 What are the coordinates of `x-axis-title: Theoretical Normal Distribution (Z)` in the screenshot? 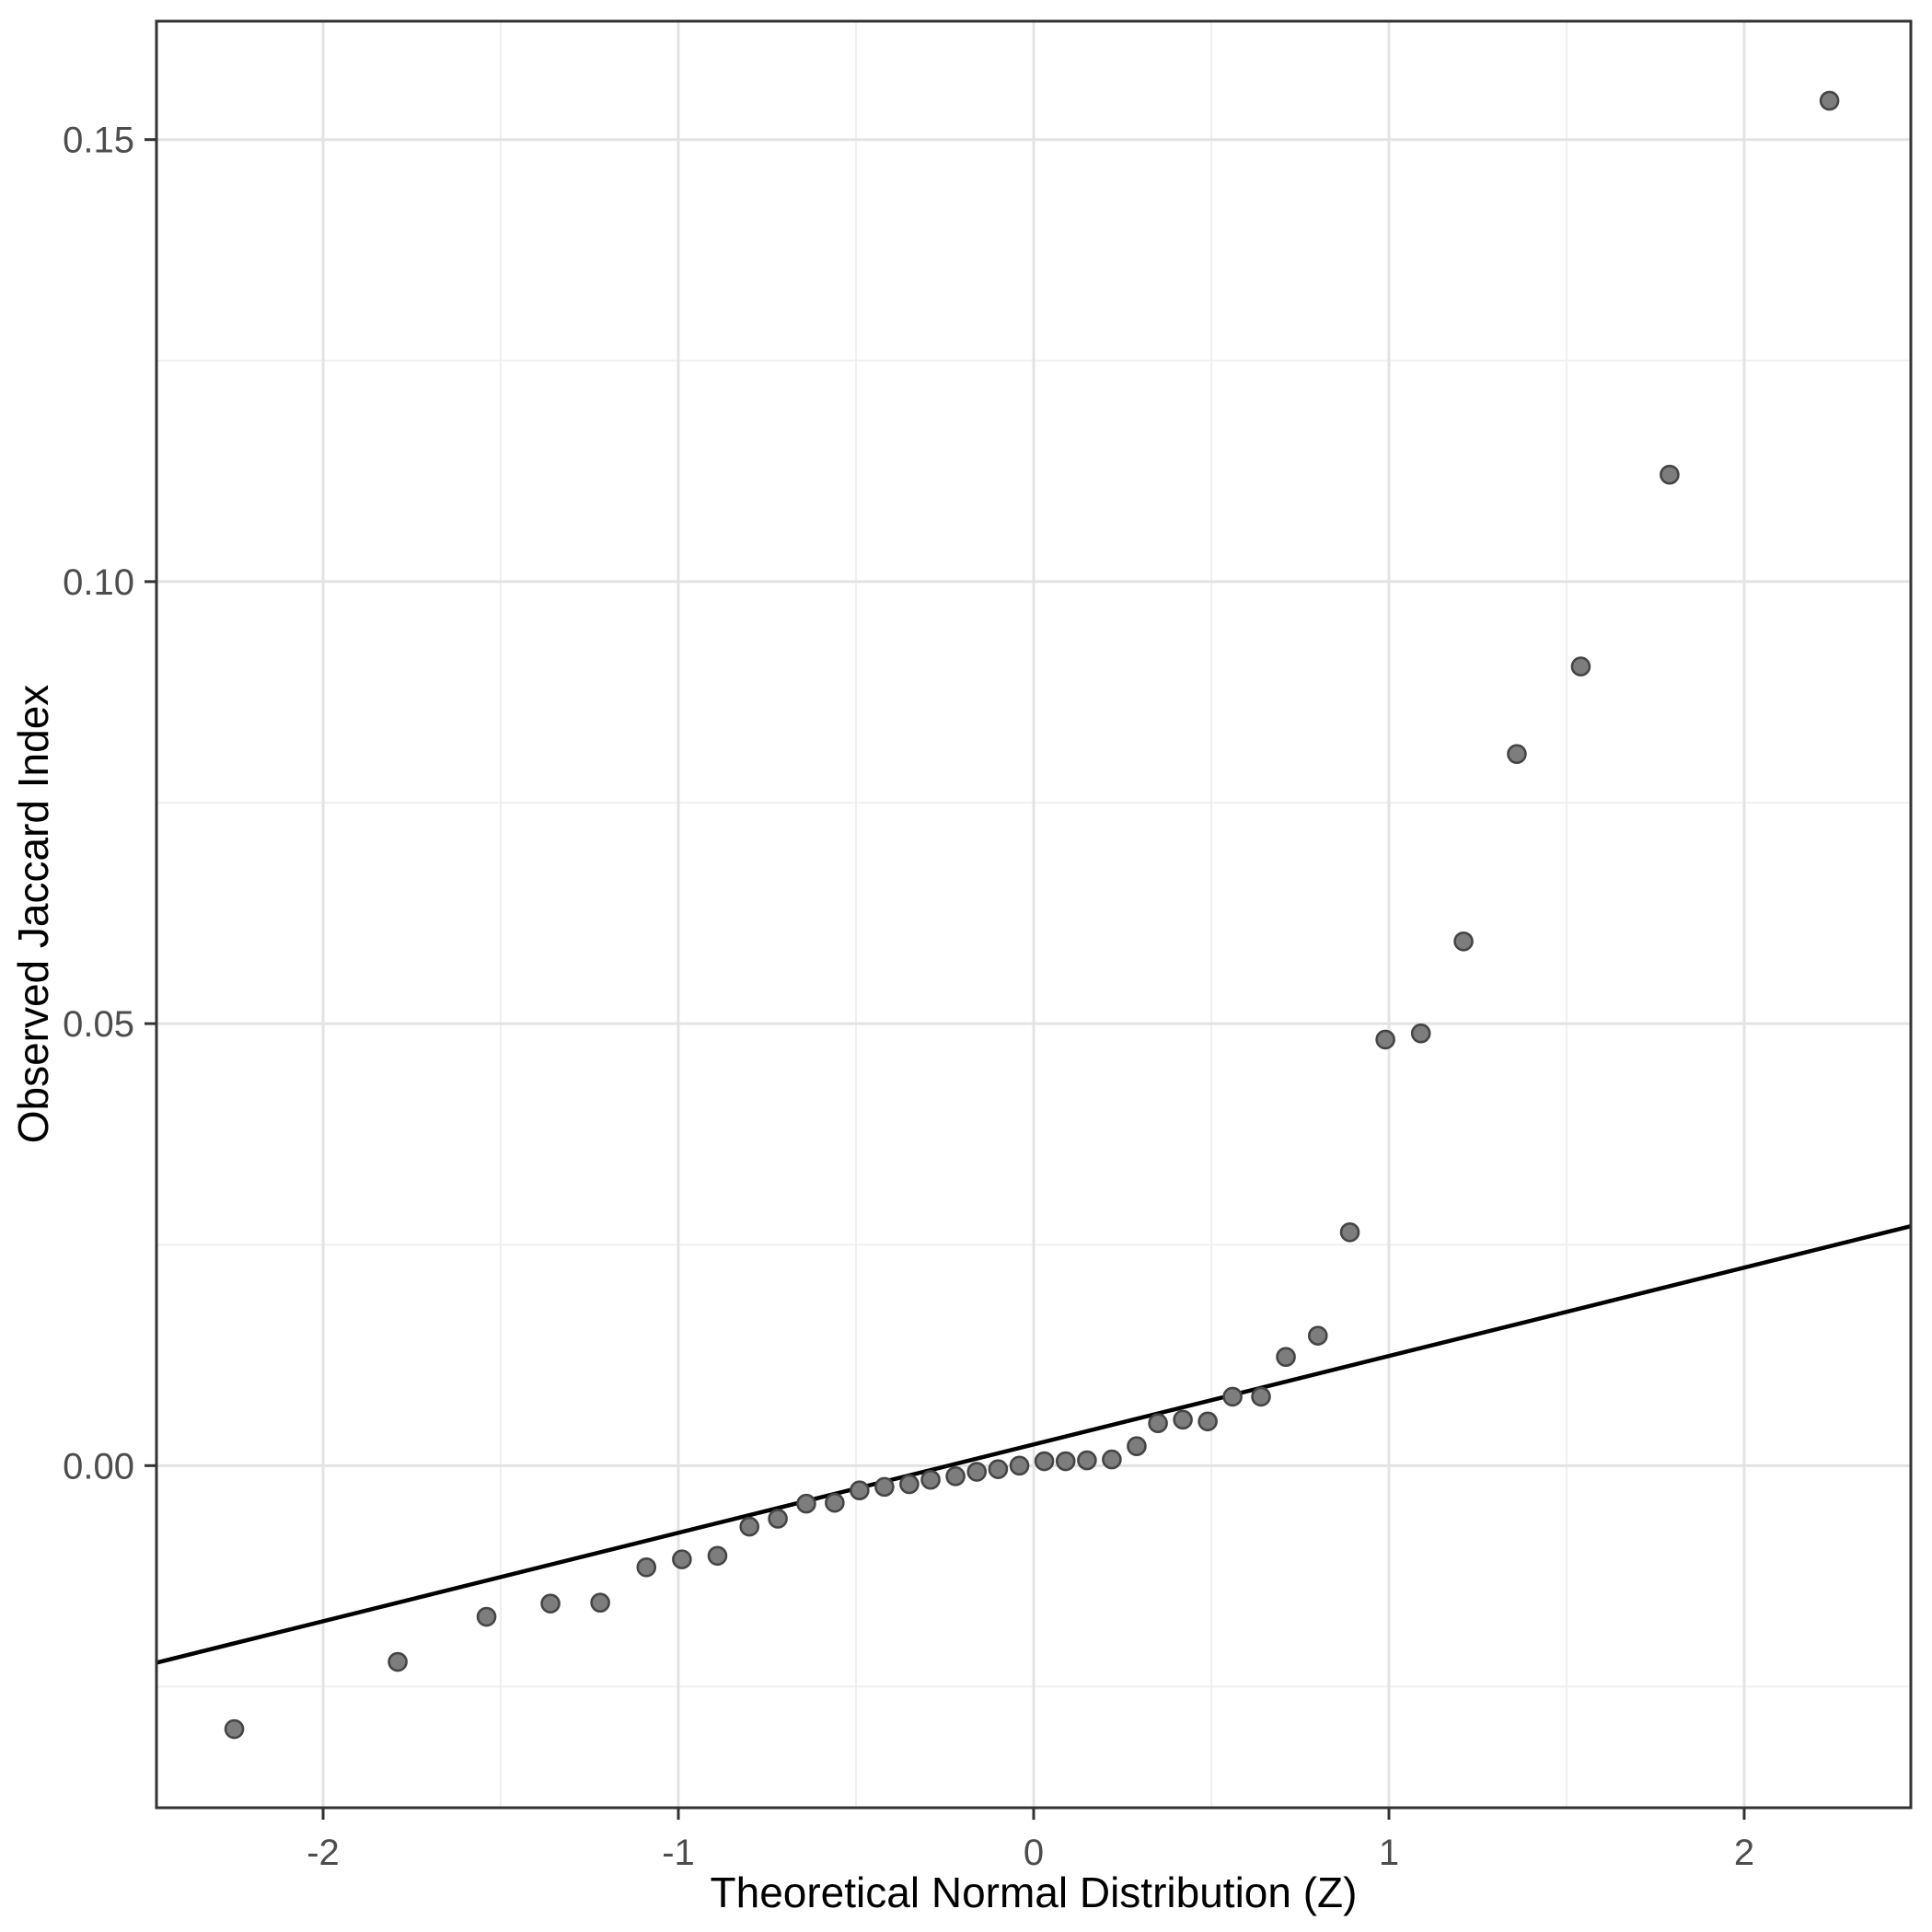 It's located at (1035, 1892).